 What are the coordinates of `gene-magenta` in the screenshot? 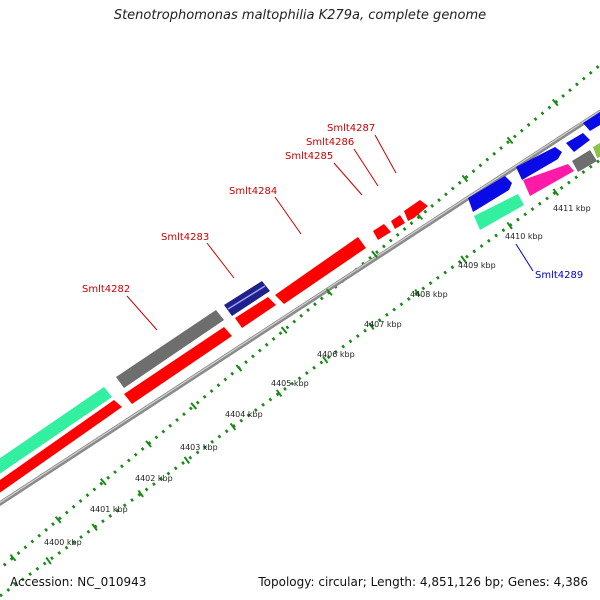 It's located at (548, 180).